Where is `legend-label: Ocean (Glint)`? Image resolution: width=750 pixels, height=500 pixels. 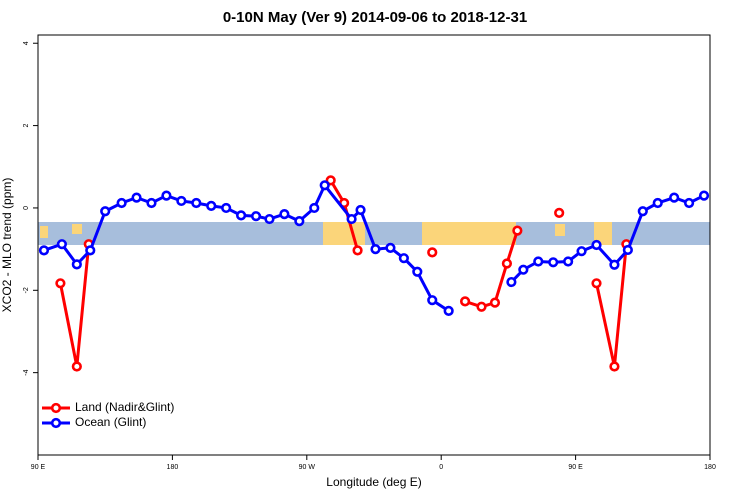
legend-label: Ocean (Glint) is located at coordinates (110, 422).